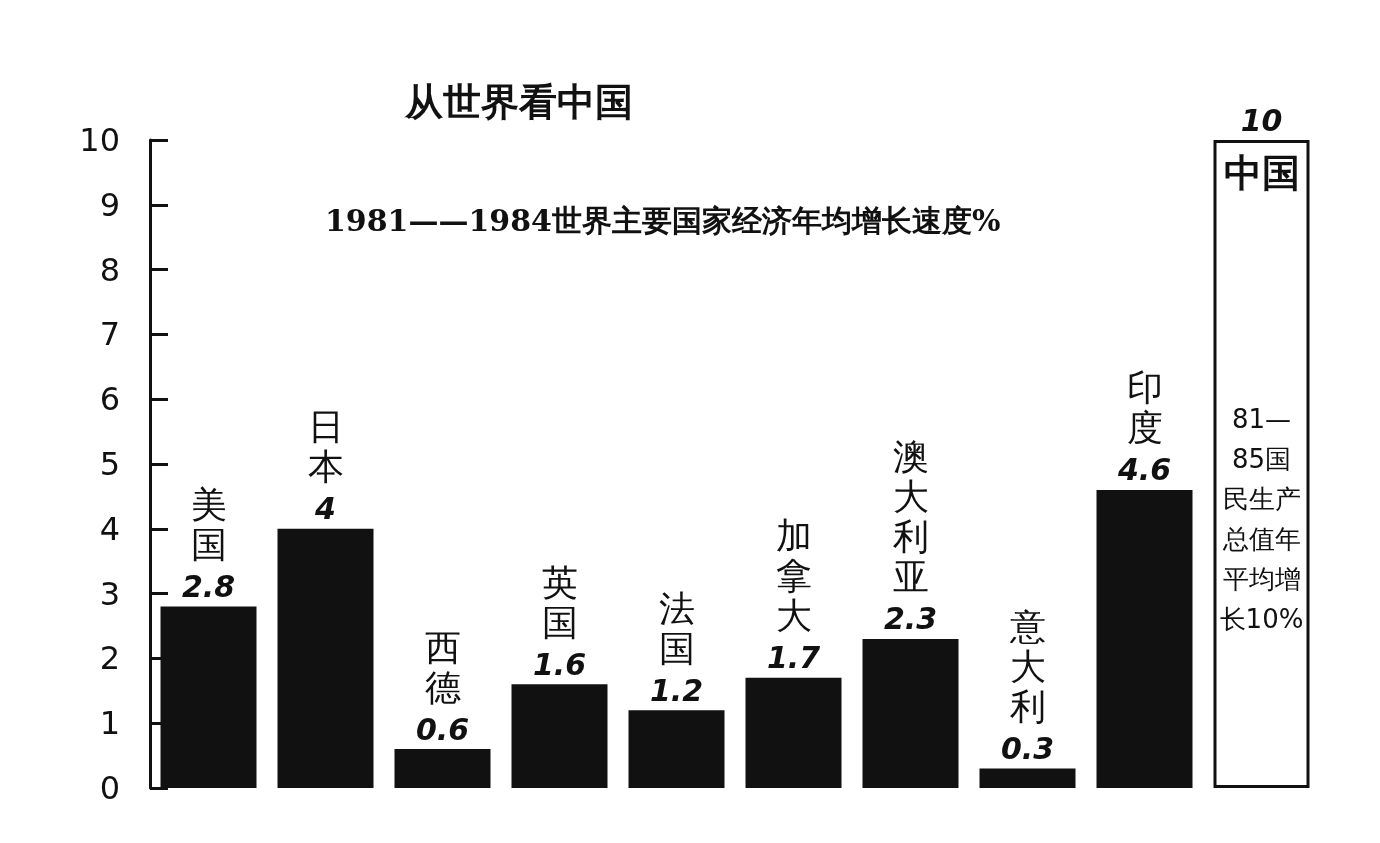 The image size is (1380, 843). I want to click on data-label: 1.7, so click(793, 658).